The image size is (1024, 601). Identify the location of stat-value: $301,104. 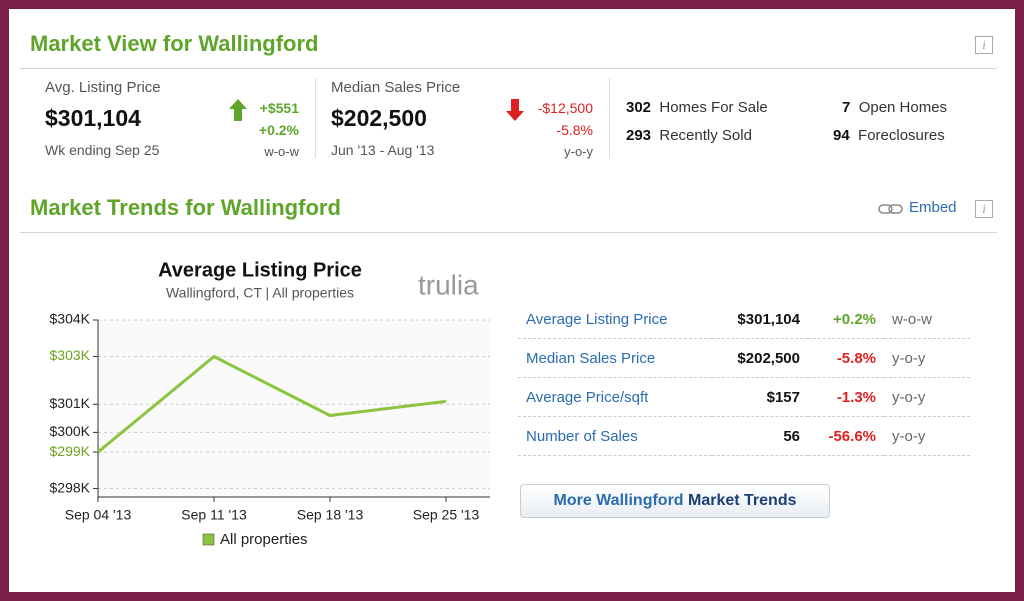
(93, 118).